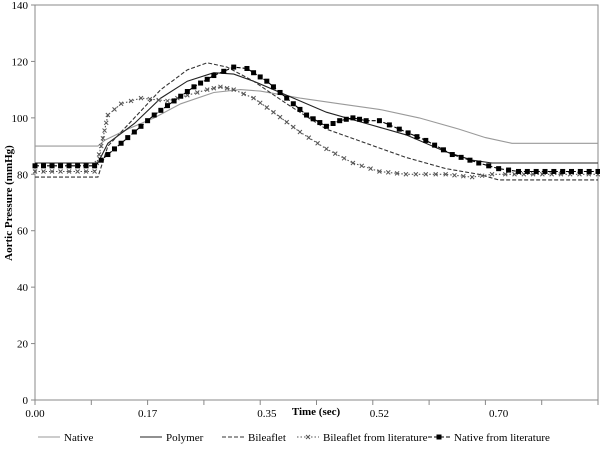 Image resolution: width=600 pixels, height=449 pixels. I want to click on y-tick-label: 20, so click(23, 345).